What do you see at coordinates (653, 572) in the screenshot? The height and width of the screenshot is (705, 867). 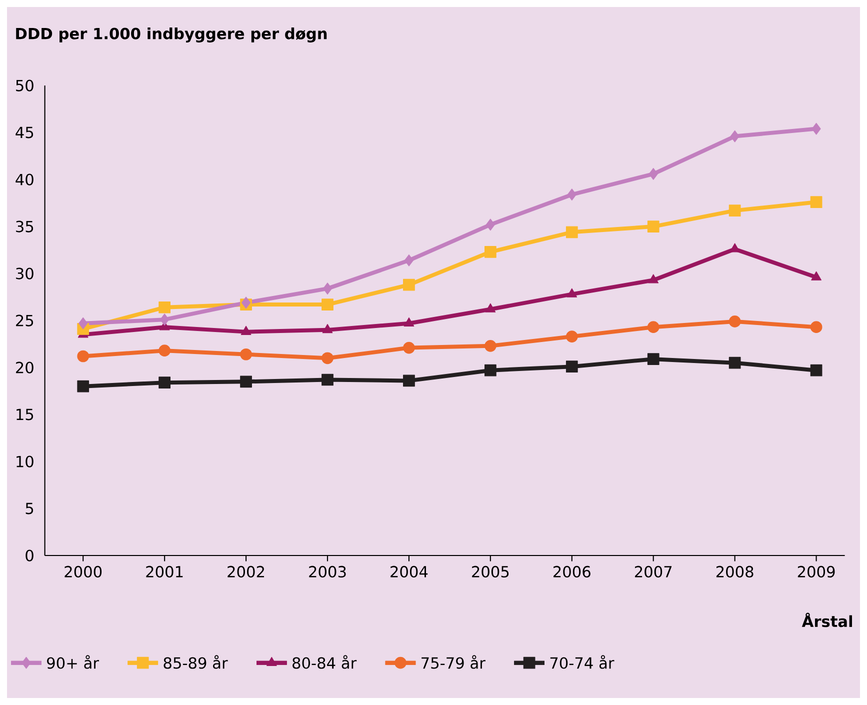 I see `x-tick-label: 2007` at bounding box center [653, 572].